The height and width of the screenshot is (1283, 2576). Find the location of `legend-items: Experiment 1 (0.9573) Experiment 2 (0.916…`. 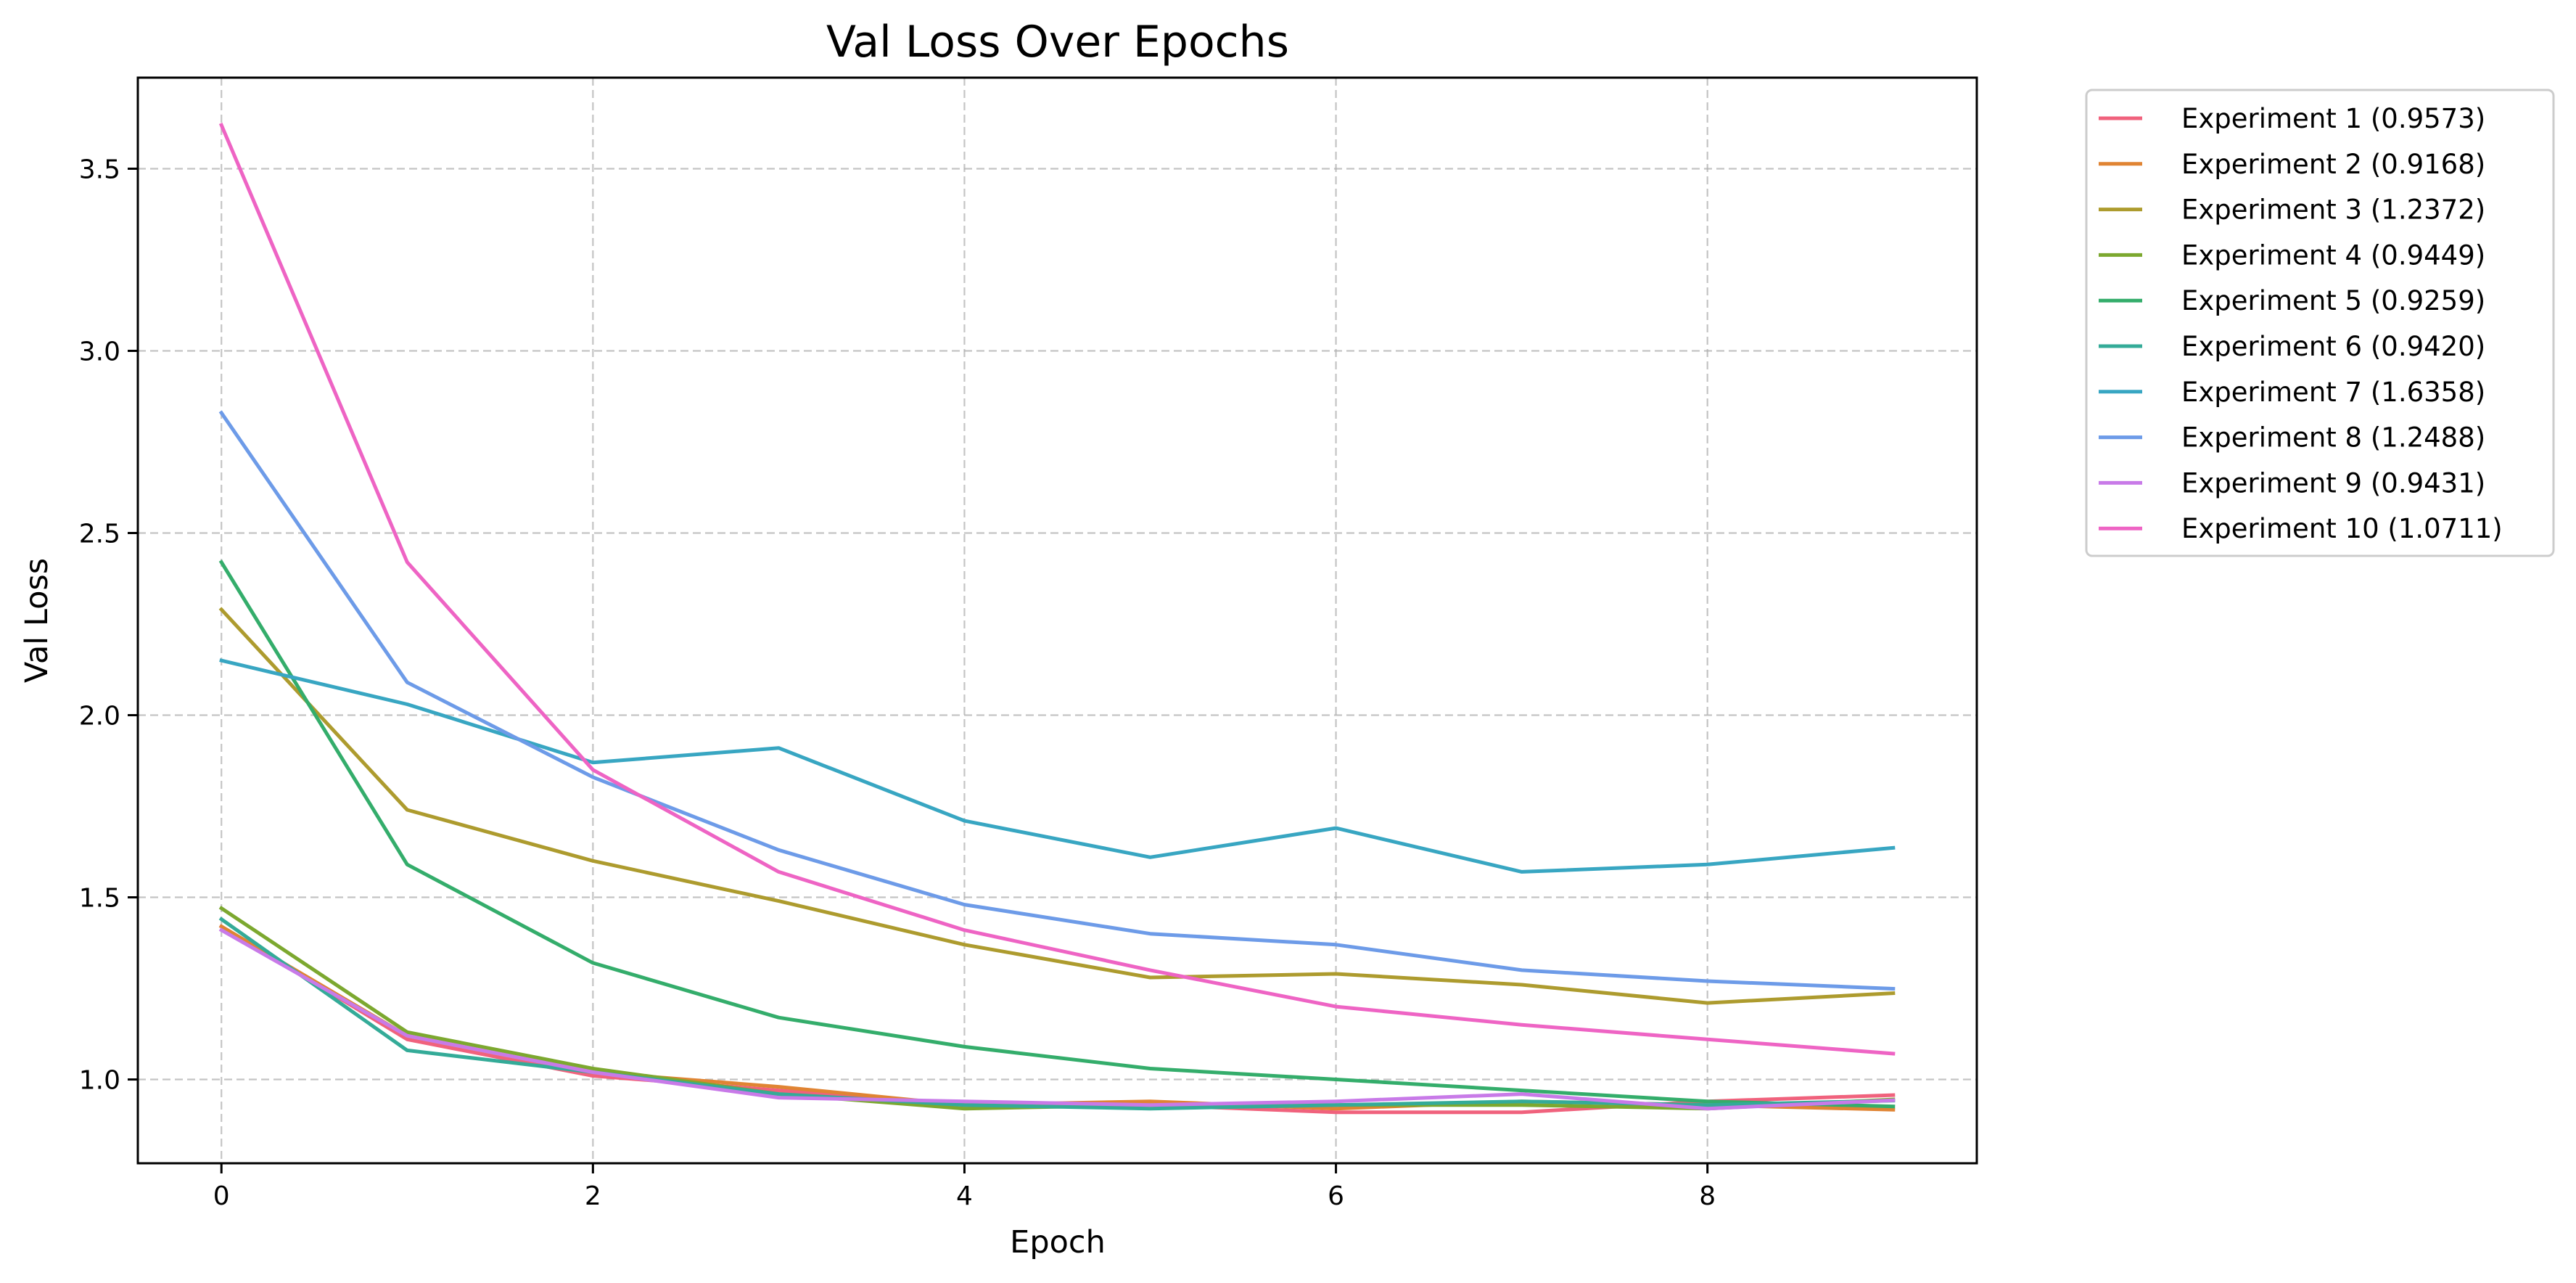

legend-items: Experiment 1 (0.9573) Experiment 2 (0.916… is located at coordinates (2301, 323).